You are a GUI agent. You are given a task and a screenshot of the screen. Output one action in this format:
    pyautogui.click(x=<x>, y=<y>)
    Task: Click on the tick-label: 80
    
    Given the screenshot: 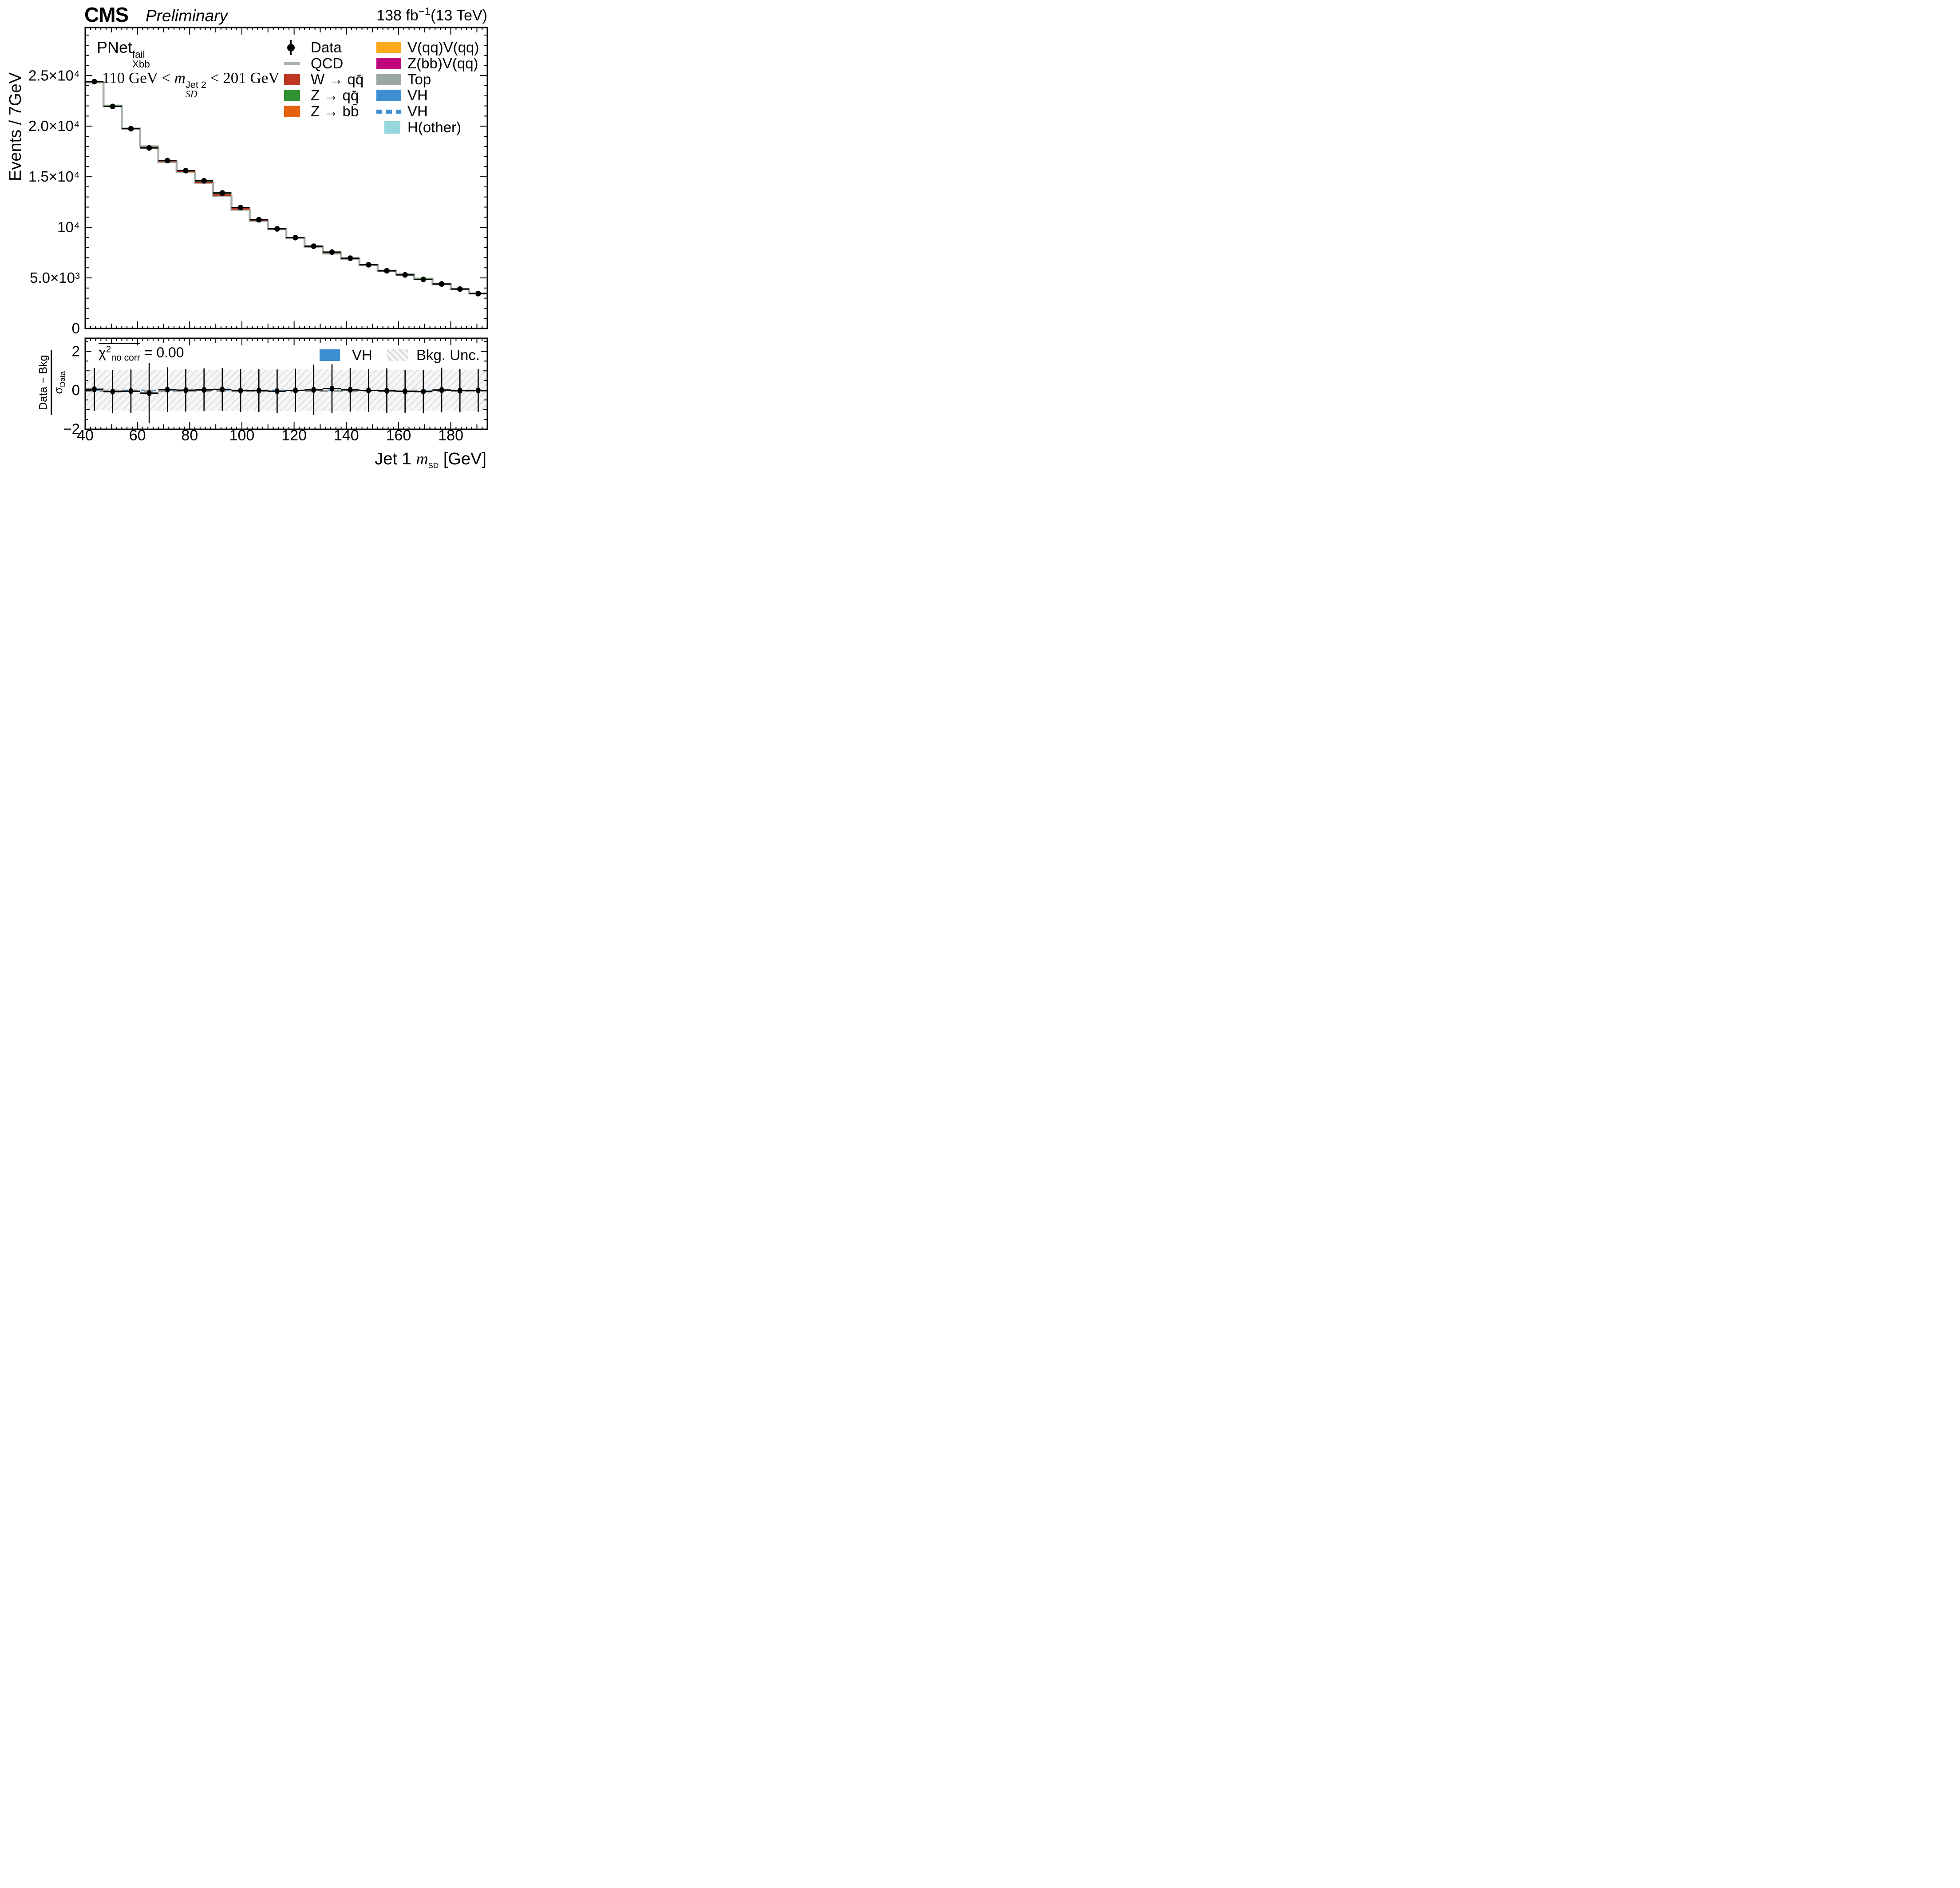 What is the action you would take?
    pyautogui.click(x=189, y=435)
    